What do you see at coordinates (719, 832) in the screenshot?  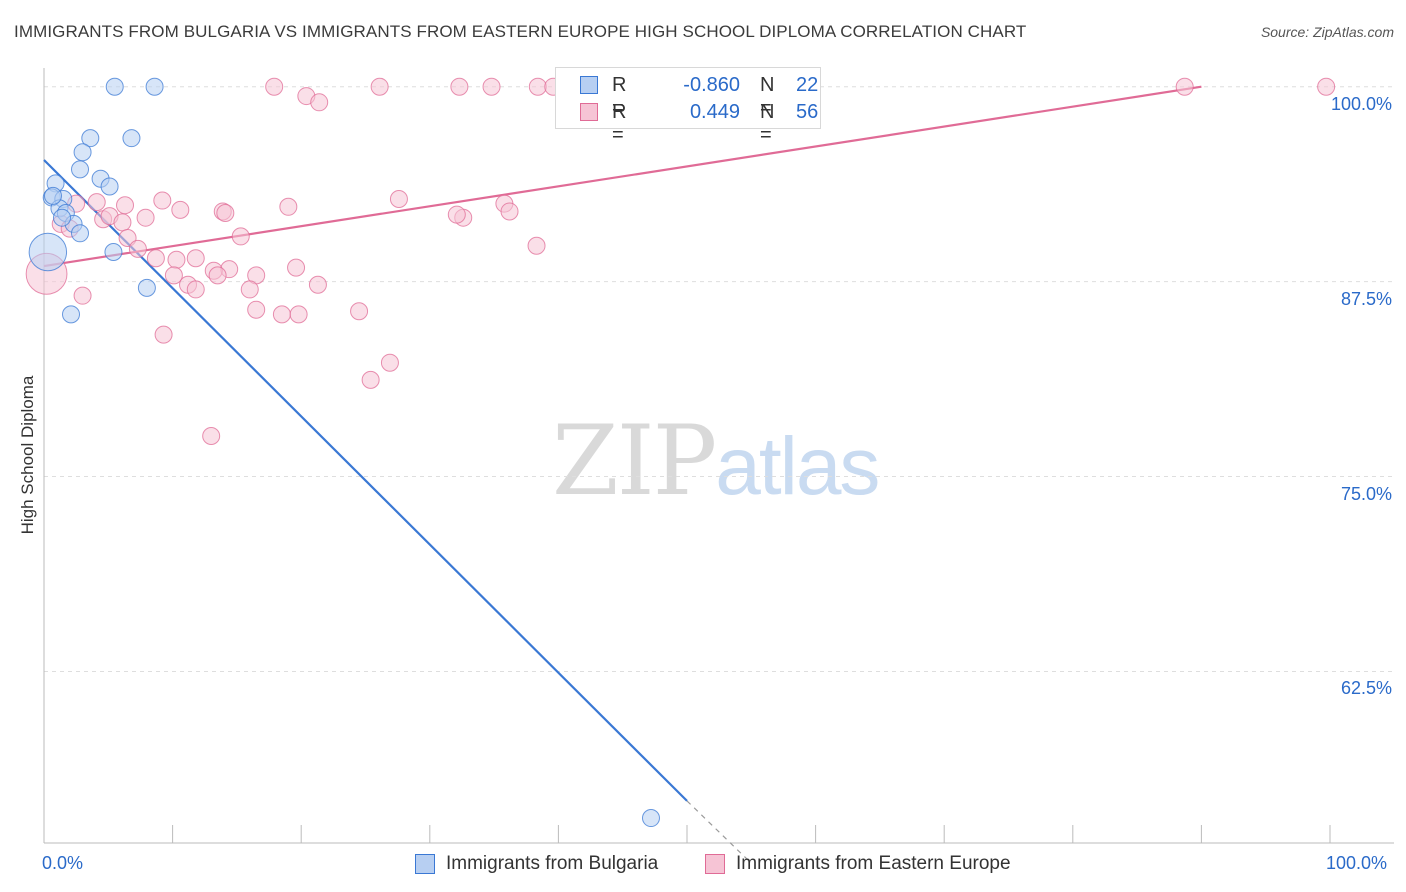 I see `trend-line-extension` at bounding box center [719, 832].